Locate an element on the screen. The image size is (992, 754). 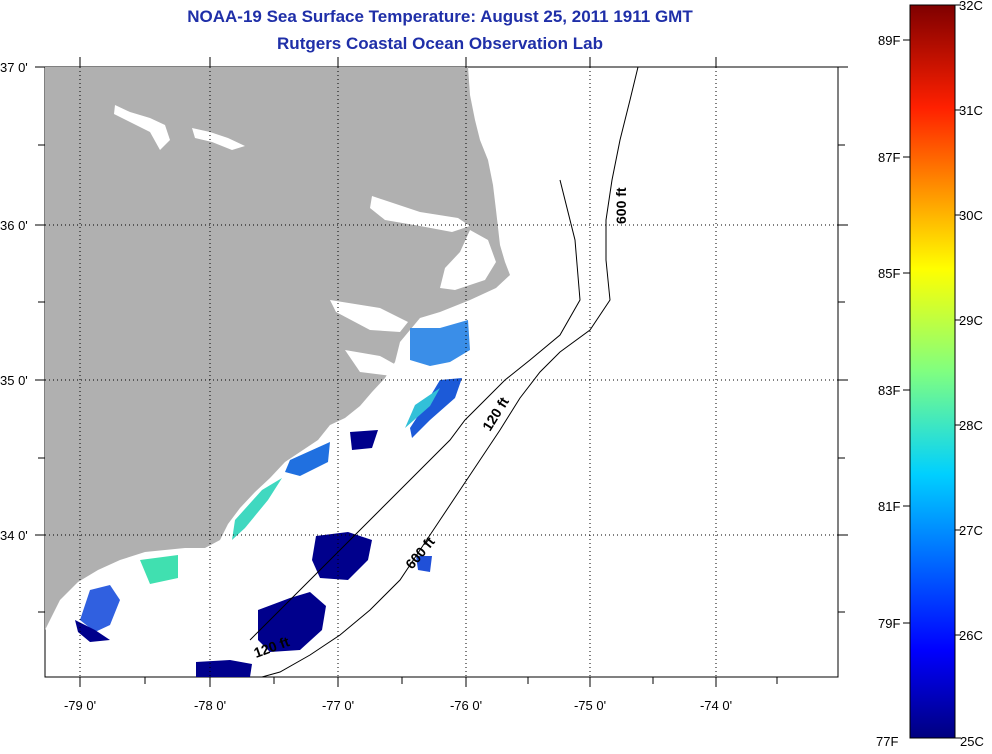
cb-c-32: 32C is located at coordinates (971, 6).